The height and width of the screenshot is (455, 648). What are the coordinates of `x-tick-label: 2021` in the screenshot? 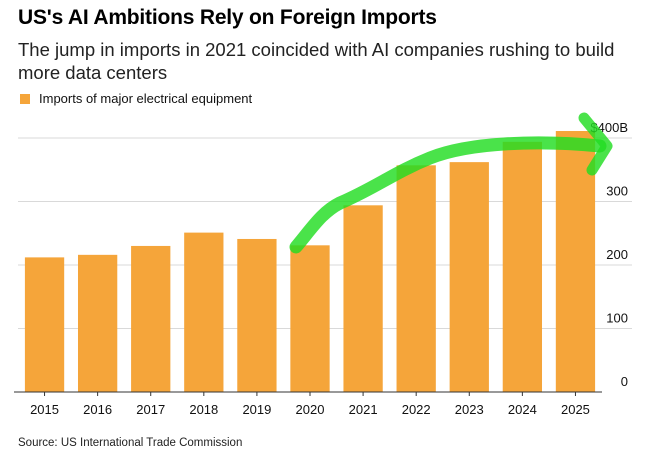 It's located at (363, 409).